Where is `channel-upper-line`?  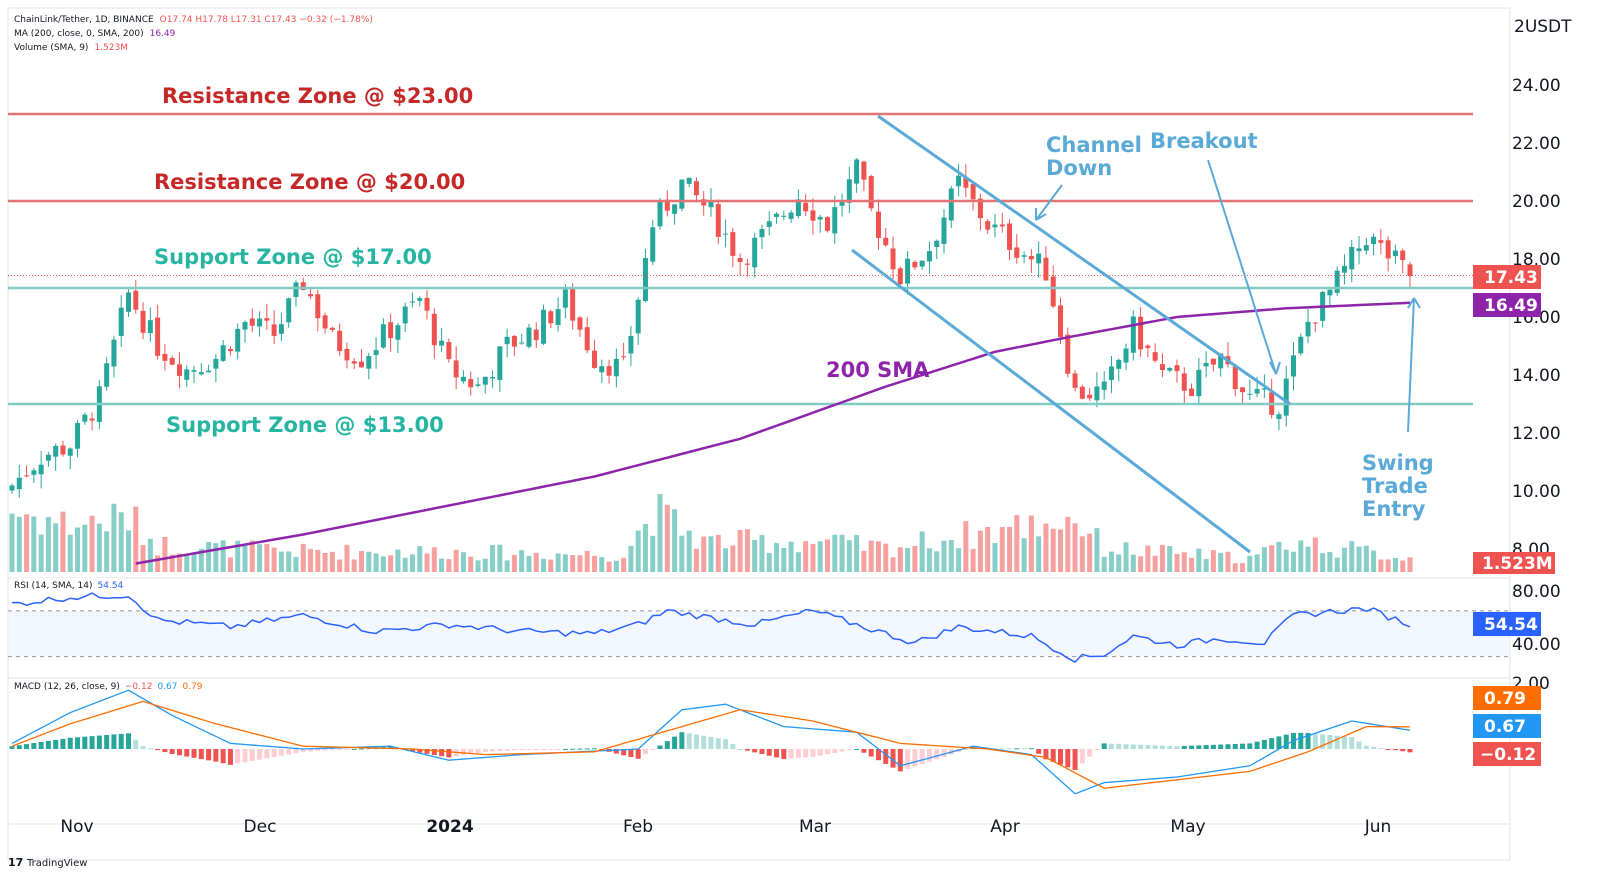 channel-upper-line is located at coordinates (1084, 260).